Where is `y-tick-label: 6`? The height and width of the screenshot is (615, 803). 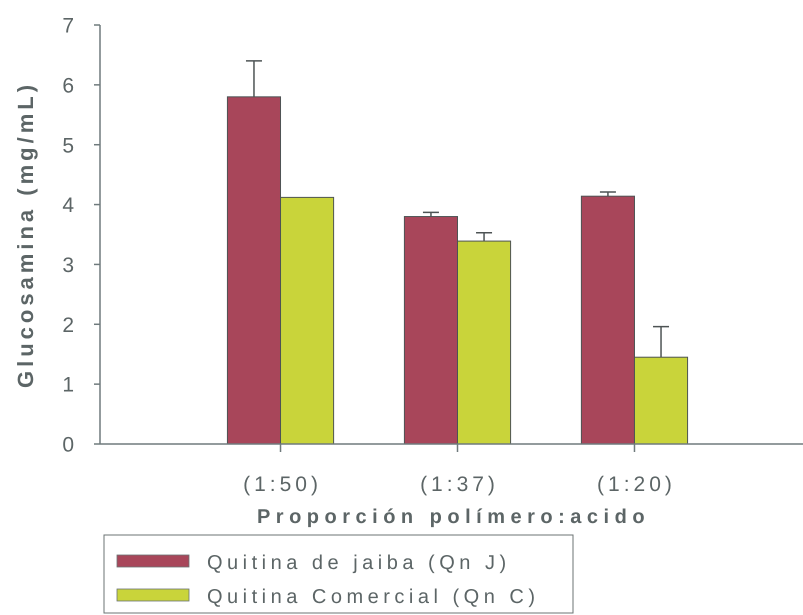
y-tick-label: 6 is located at coordinates (68, 86).